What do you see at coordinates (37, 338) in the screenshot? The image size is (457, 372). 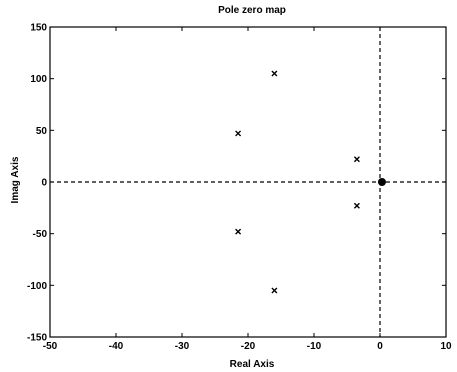 I see `y-tick-label: -150` at bounding box center [37, 338].